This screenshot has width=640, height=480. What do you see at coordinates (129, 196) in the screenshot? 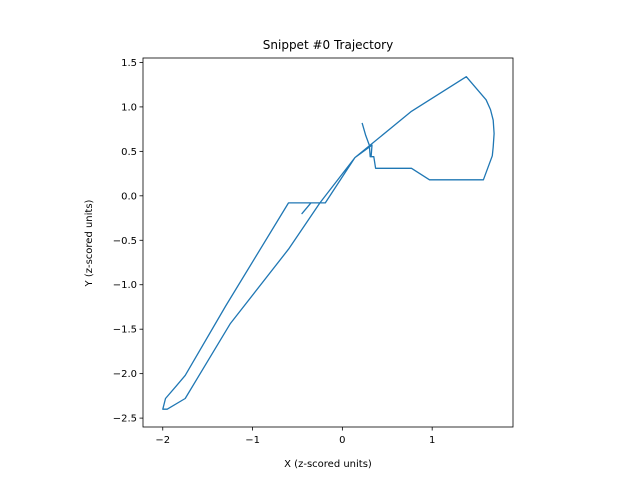
I see `y-tick-label: 0.0` at bounding box center [129, 196].